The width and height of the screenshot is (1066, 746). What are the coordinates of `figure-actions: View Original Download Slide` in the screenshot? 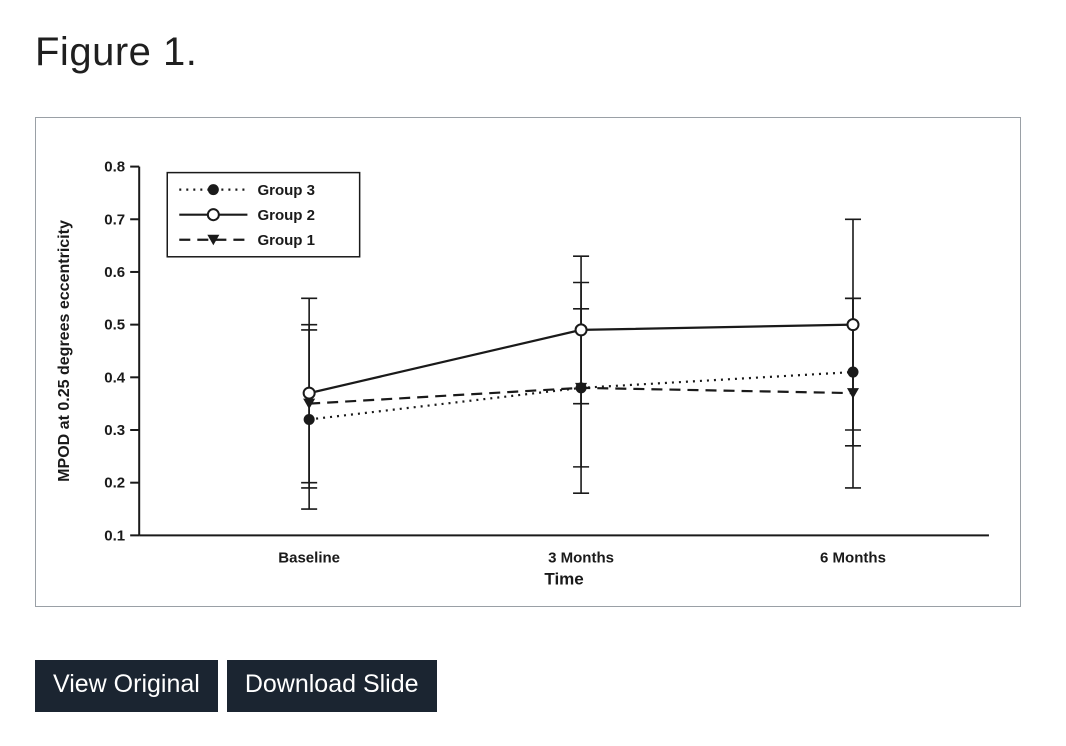 It's located at (236, 686).